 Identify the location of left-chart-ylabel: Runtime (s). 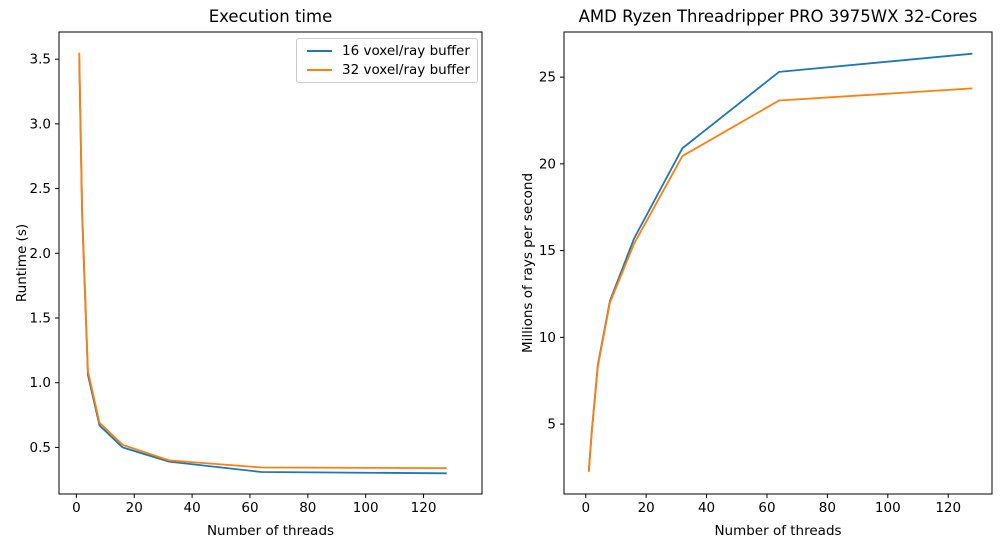
(22, 263).